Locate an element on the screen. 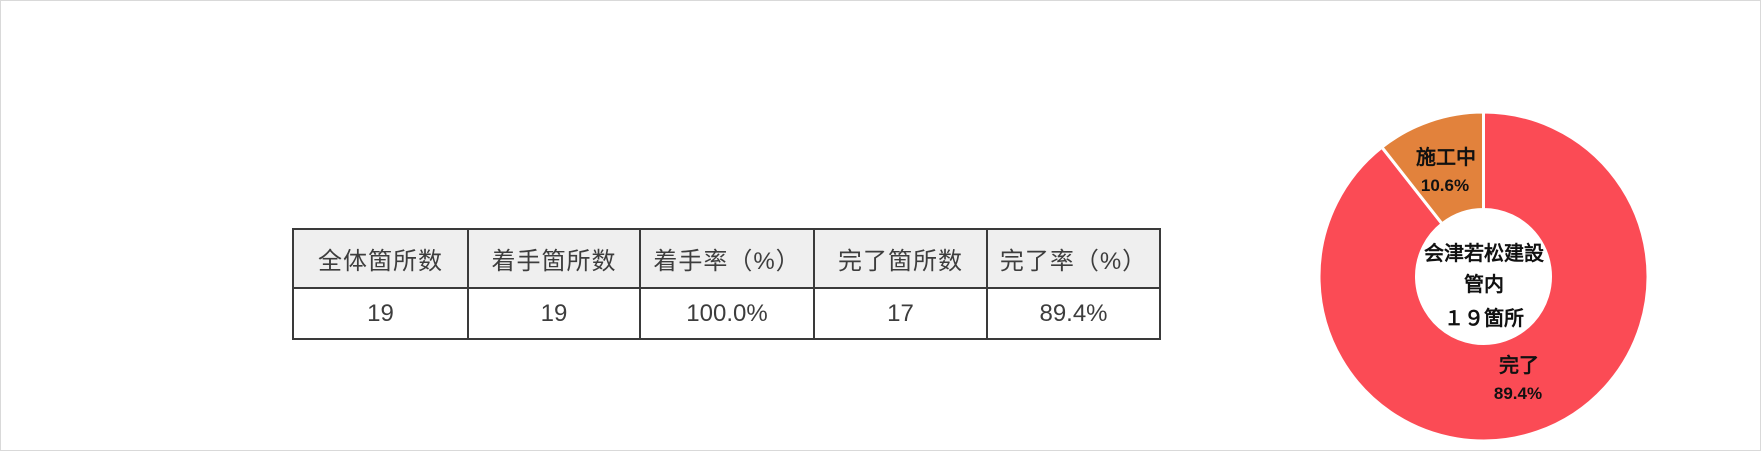 Image resolution: width=1761 pixels, height=452 pixels. donut-labels: 施工中 10.6% 完了 89.4% is located at coordinates (1479, 274).